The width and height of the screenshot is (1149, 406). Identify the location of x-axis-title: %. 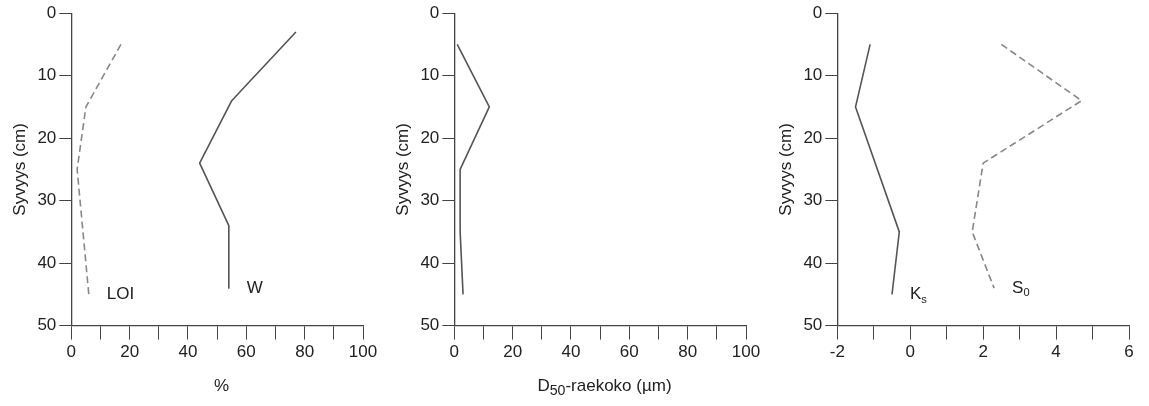
(221, 386).